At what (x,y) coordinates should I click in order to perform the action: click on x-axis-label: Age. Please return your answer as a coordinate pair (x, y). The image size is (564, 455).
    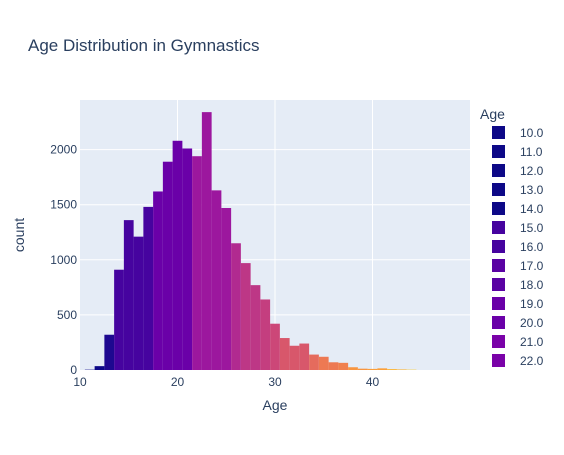
    Looking at the image, I should click on (275, 405).